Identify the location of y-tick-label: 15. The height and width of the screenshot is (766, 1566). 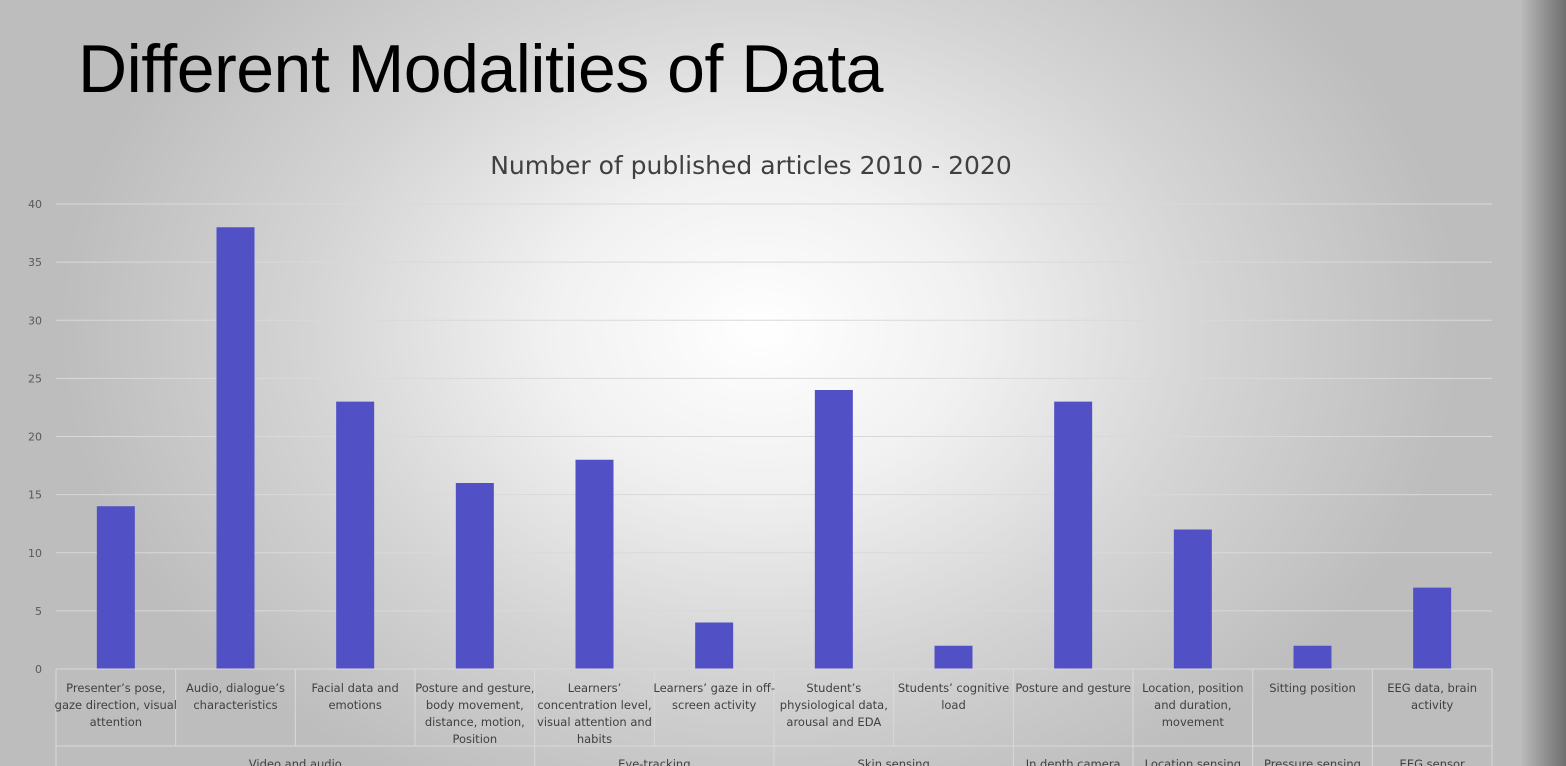
(35, 495).